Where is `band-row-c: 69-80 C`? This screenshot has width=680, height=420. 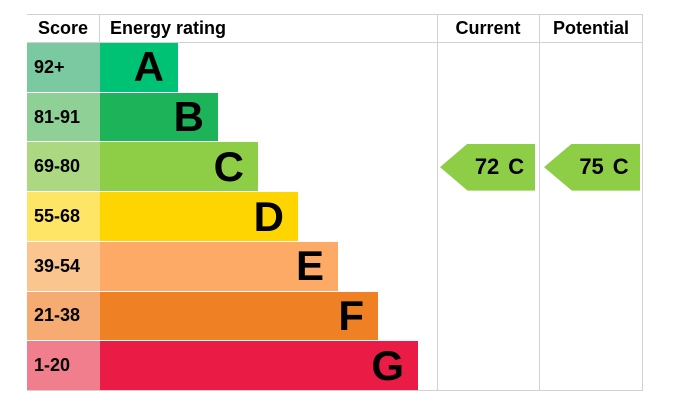 band-row-c: 69-80 C is located at coordinates (335, 167).